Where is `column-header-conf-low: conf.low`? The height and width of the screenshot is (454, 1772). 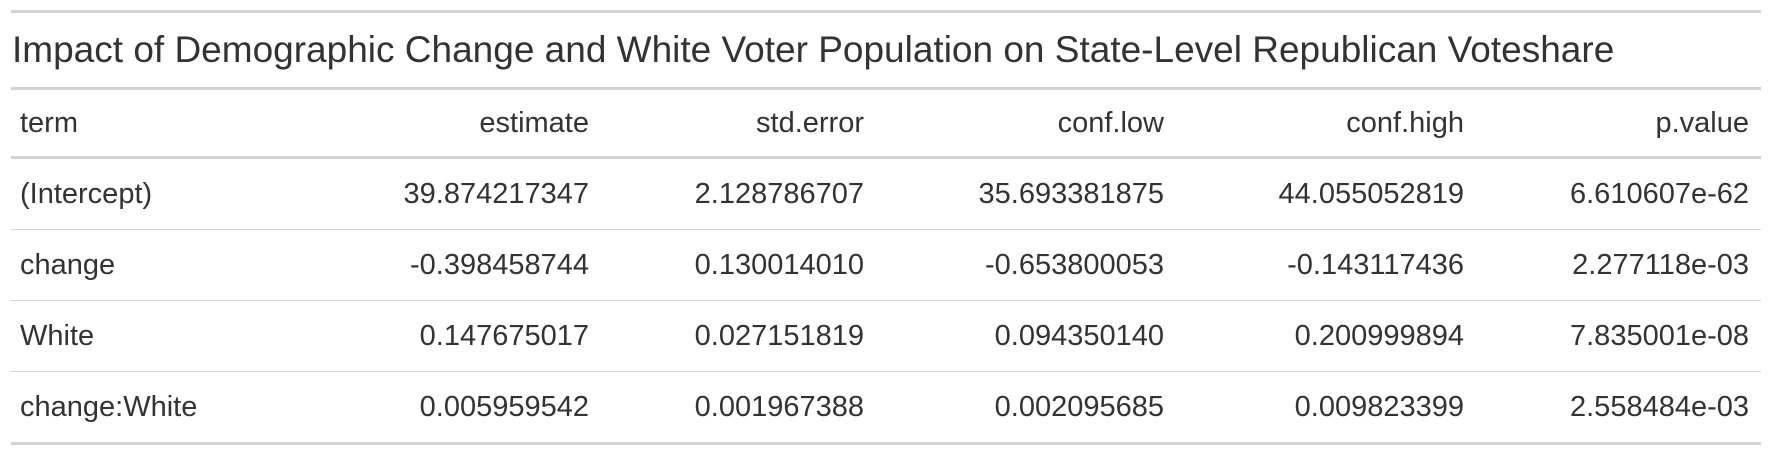
column-header-conf-low: conf.low is located at coordinates (1026, 124).